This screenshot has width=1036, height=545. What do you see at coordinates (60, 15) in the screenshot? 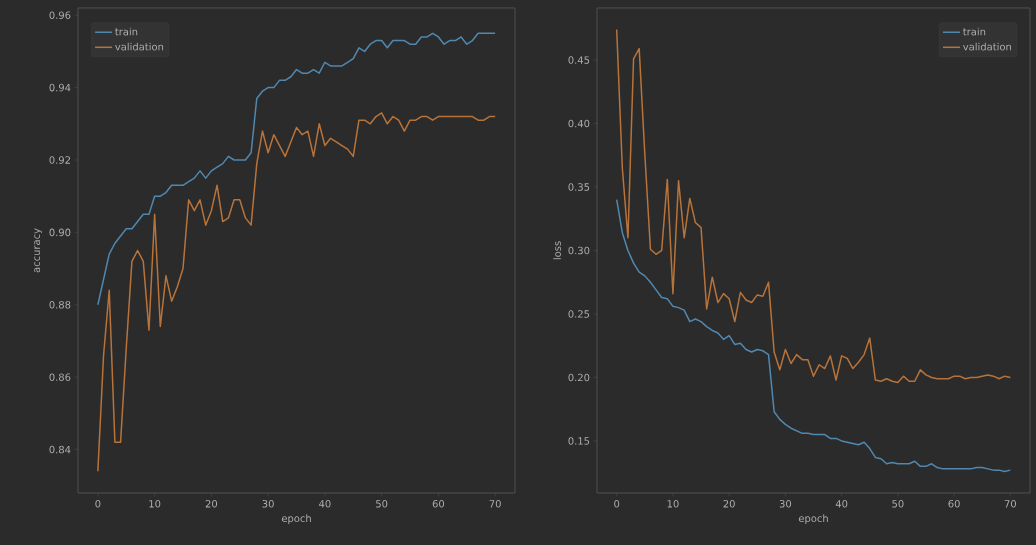
I see `y-tick-label: 0.96` at bounding box center [60, 15].